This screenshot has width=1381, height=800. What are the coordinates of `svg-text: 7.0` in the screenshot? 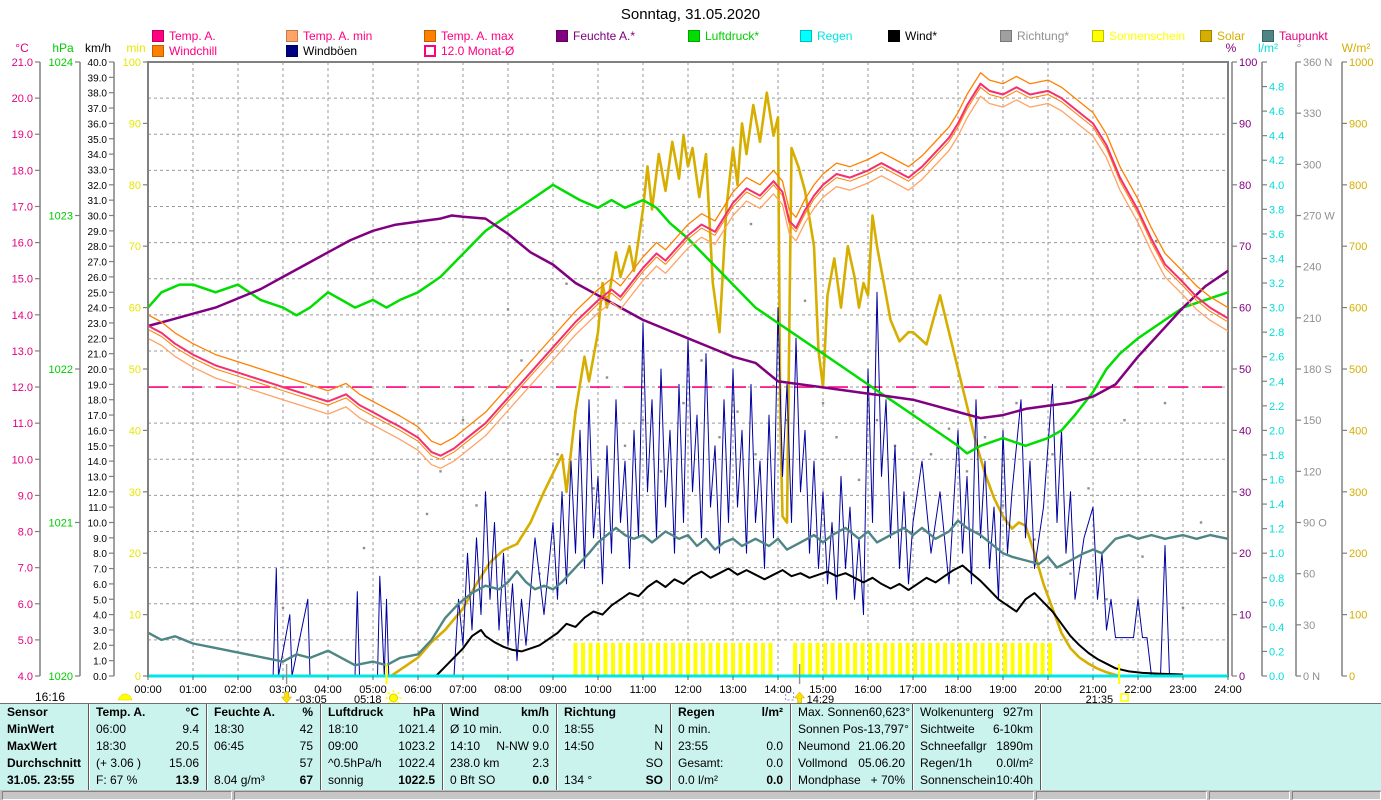 It's located at (100, 570).